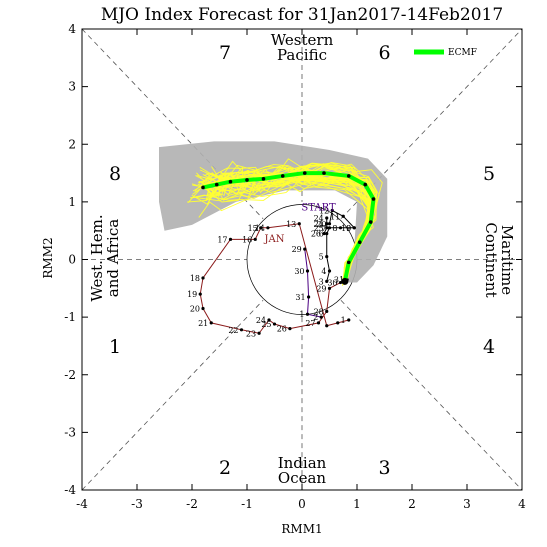 This screenshot has height=547, width=547. What do you see at coordinates (522, 504) in the screenshot?
I see `x-tick-label: 4` at bounding box center [522, 504].